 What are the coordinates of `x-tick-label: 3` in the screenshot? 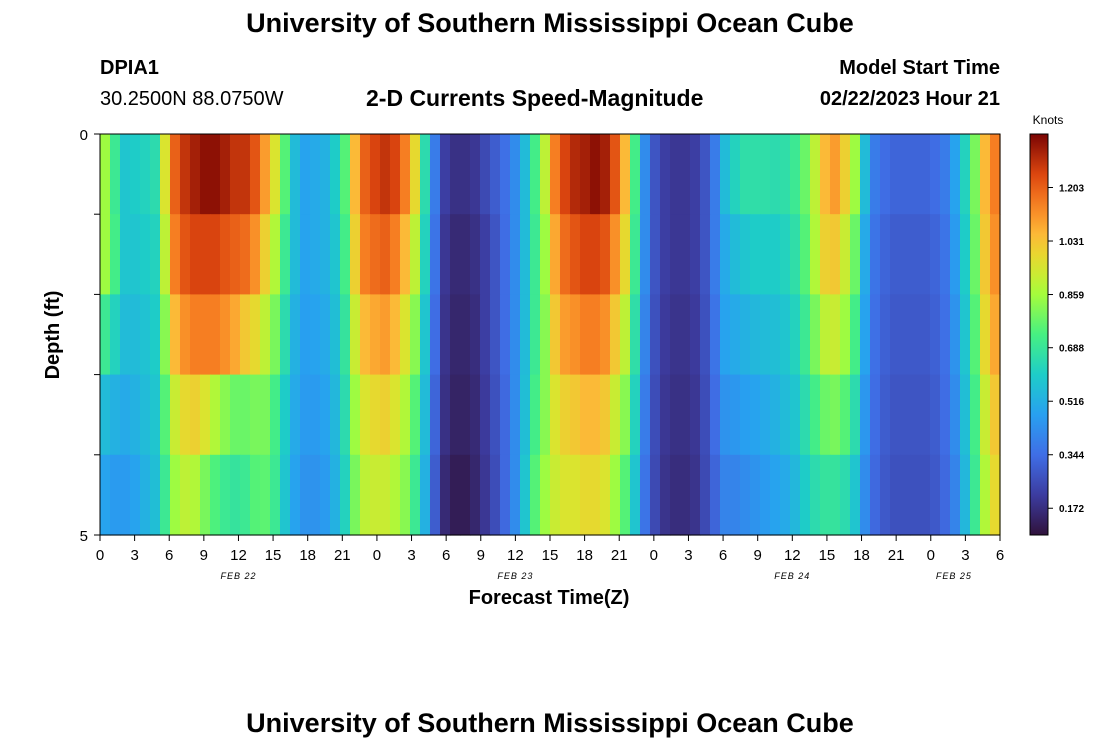 It's located at (411, 555).